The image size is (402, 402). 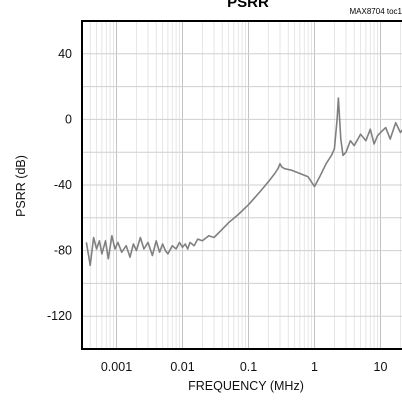 I want to click on y-tick-label: 40, so click(x=65, y=54).